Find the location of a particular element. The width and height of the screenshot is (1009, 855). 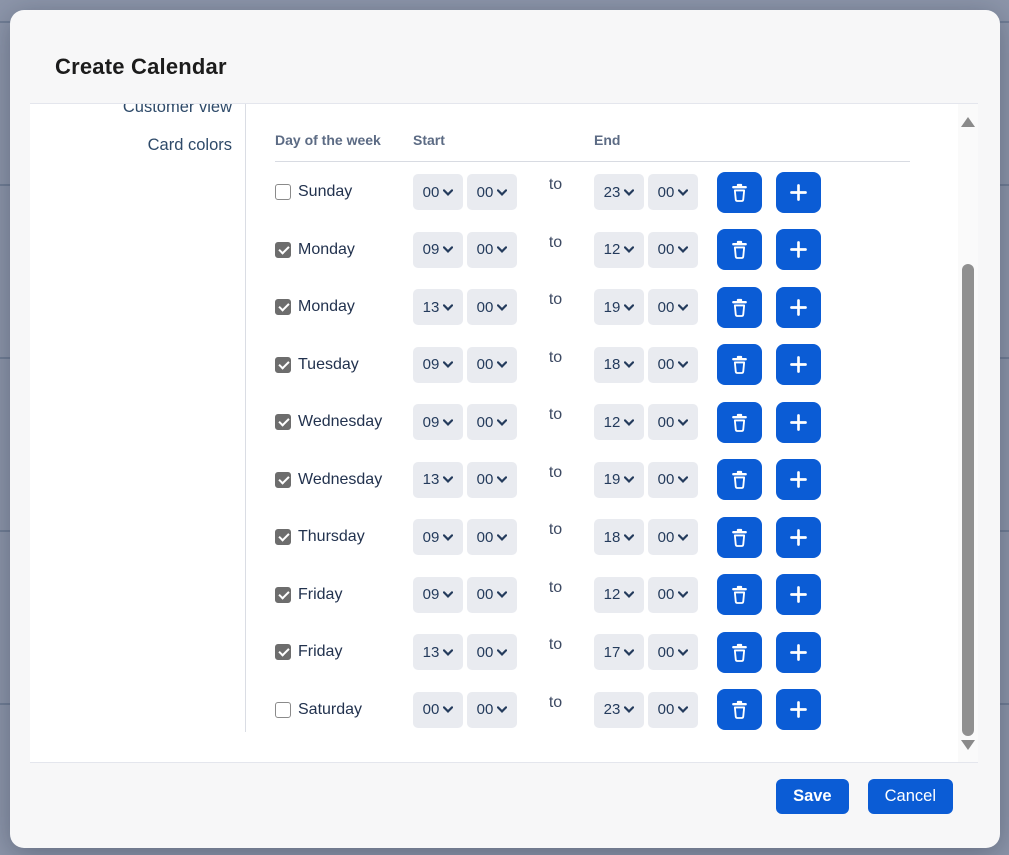

table-row: Sunday 00 00 to 23 is located at coordinates (616, 192).